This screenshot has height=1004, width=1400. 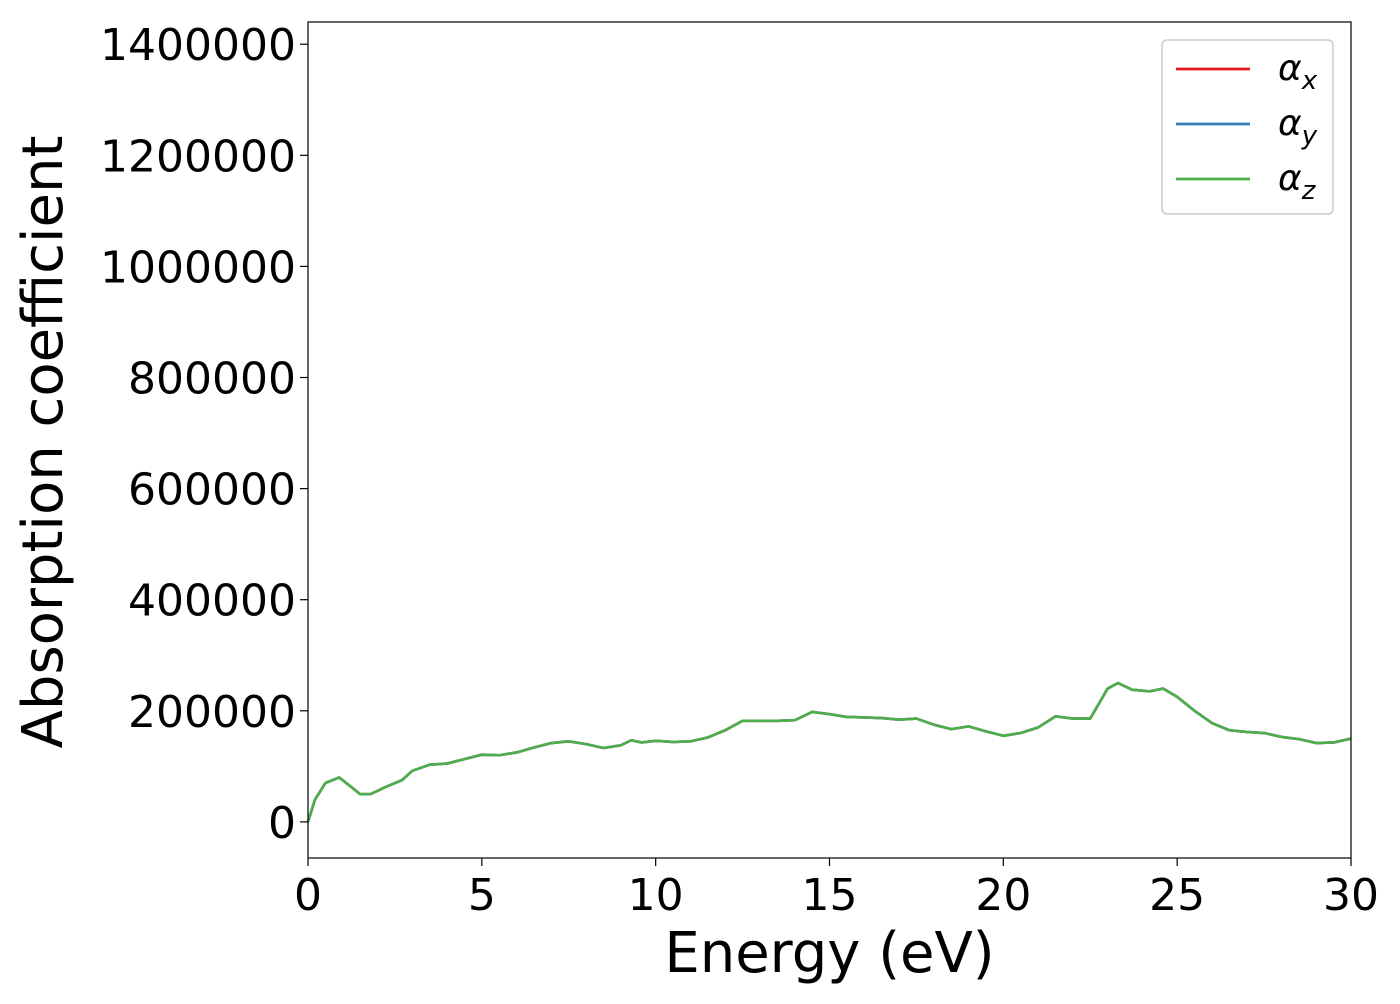 What do you see at coordinates (198, 45) in the screenshot?
I see `y-tick-label: 1400000` at bounding box center [198, 45].